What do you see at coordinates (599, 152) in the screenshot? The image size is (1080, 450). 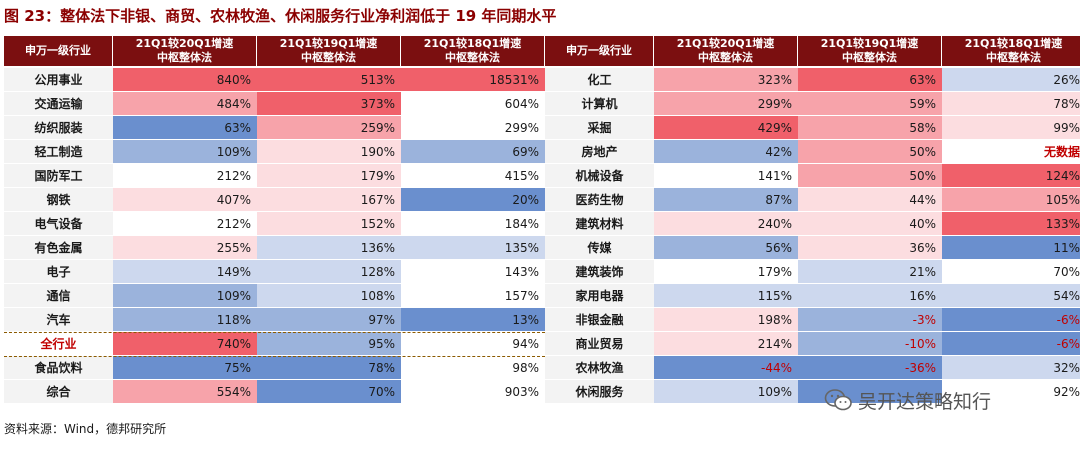 I see `industry-name-right: 房地产` at bounding box center [599, 152].